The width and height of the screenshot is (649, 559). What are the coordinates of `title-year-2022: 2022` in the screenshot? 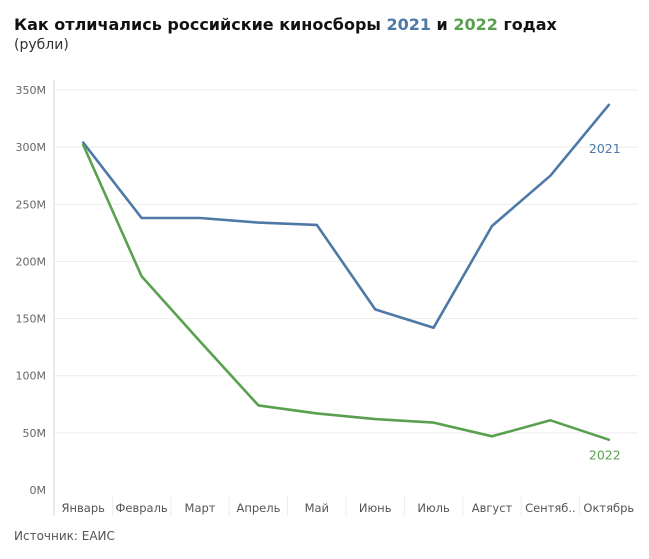 It's located at (475, 24).